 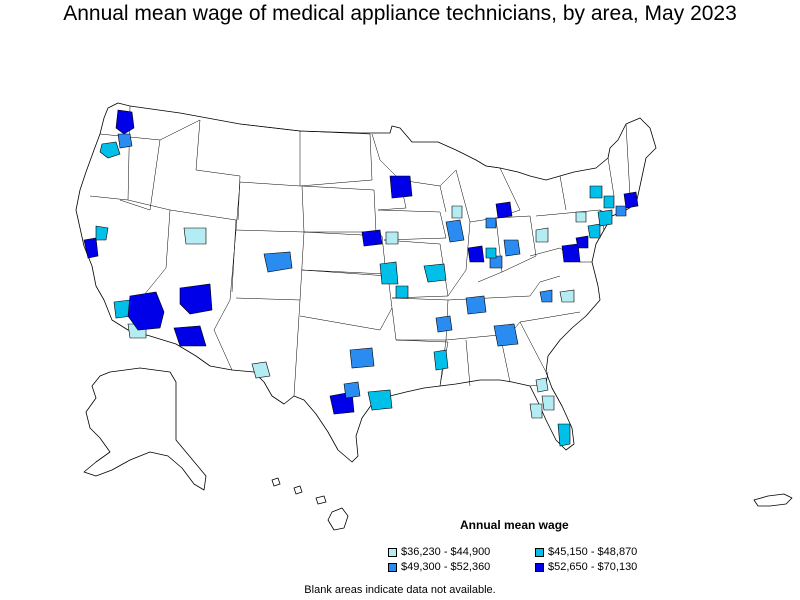 What do you see at coordinates (389, 273) in the screenshot?
I see `area-kansas-city` at bounding box center [389, 273].